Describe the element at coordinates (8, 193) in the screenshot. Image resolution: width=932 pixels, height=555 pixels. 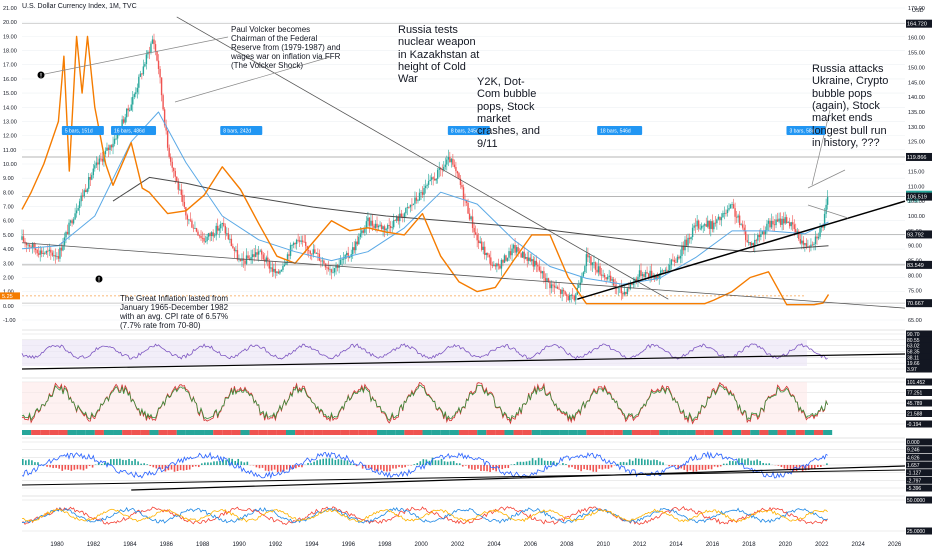
I see `left-tick-label: 8.00` at that location.